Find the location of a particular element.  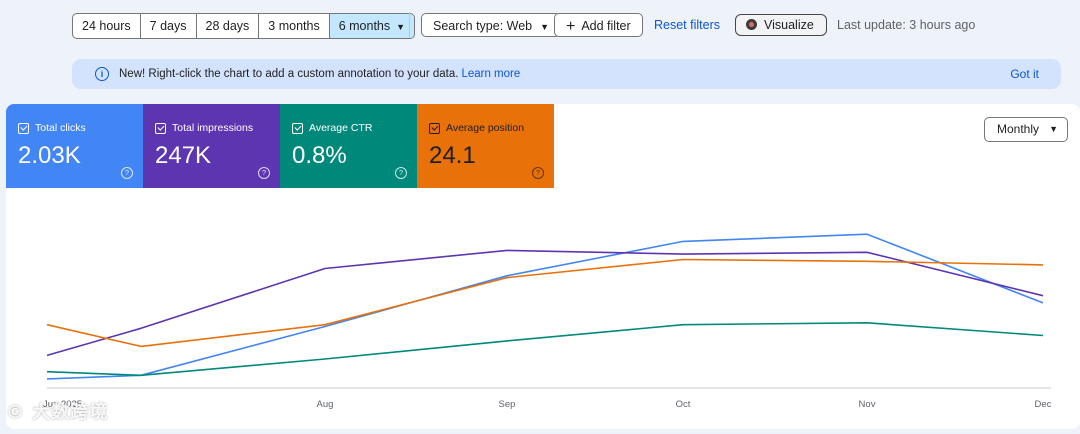

visualize-button: Visualize is located at coordinates (781, 25).